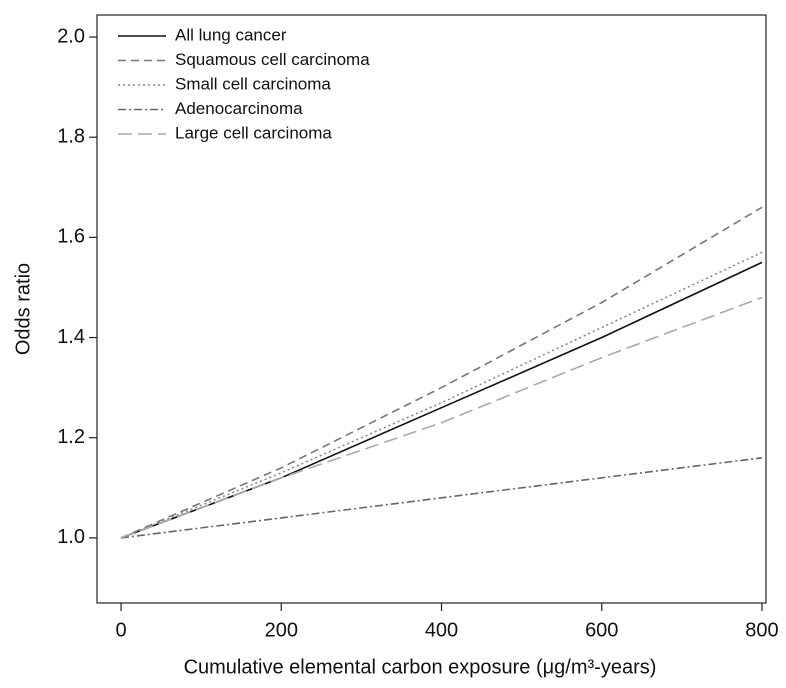  I want to click on y-axis-label: Odds ratio, so click(23, 309).